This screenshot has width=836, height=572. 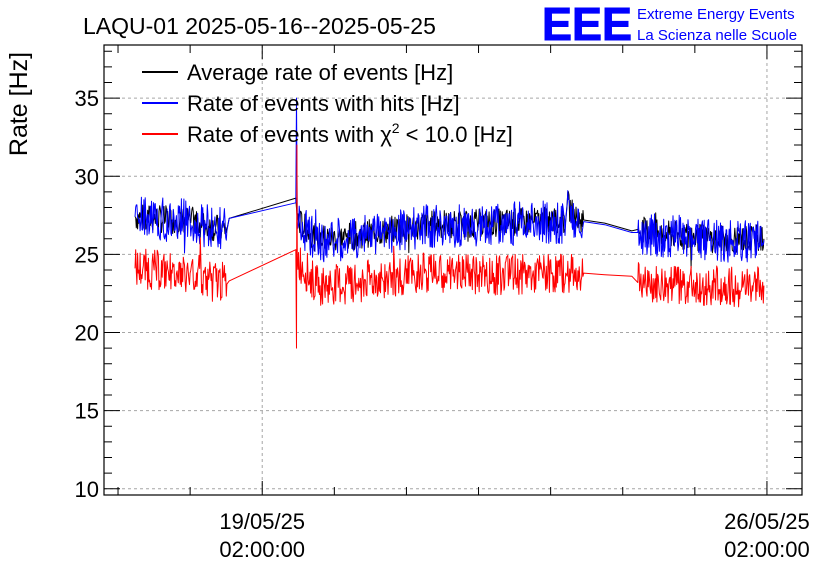 I want to click on y-tick-label: 10, so click(x=87, y=489).